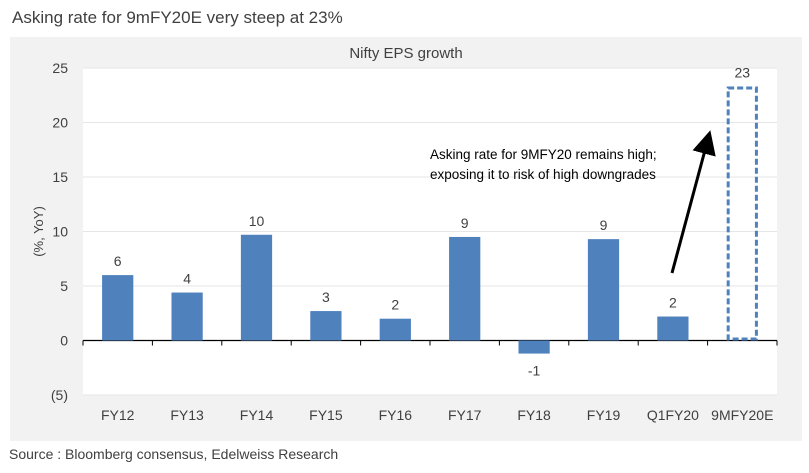 The image size is (809, 473). What do you see at coordinates (60, 177) in the screenshot?
I see `y-tick-label: 15` at bounding box center [60, 177].